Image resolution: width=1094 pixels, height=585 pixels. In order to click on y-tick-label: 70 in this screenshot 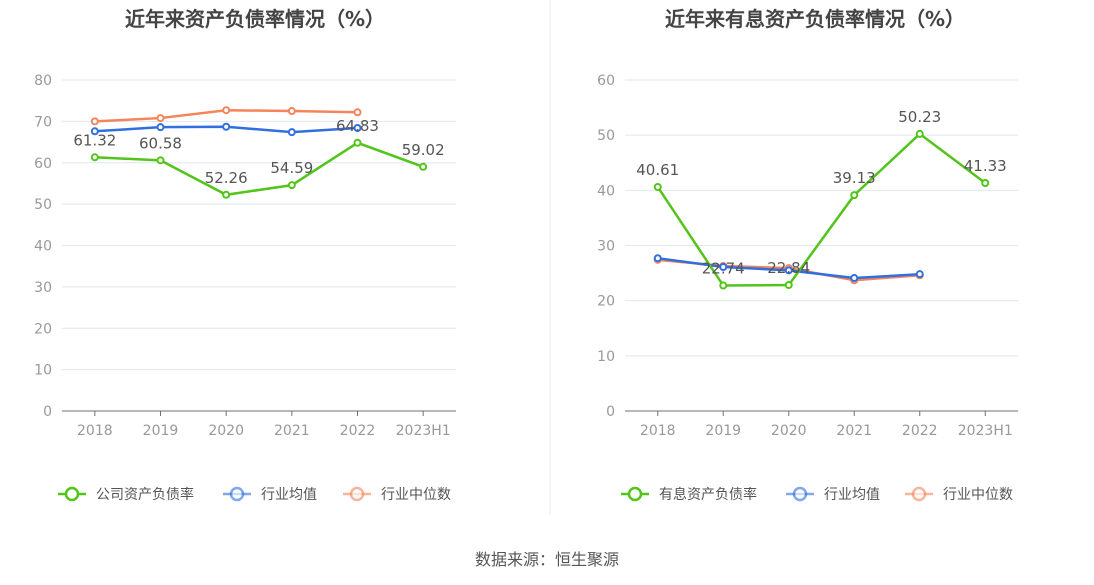, I will do `click(43, 122)`.